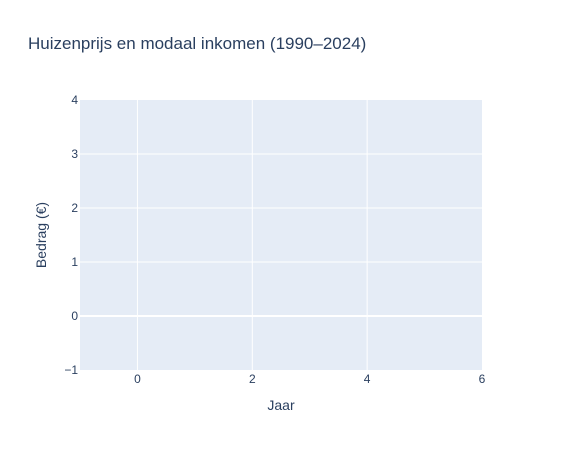  Describe the element at coordinates (74, 100) in the screenshot. I see `y-tick-label: 4` at that location.